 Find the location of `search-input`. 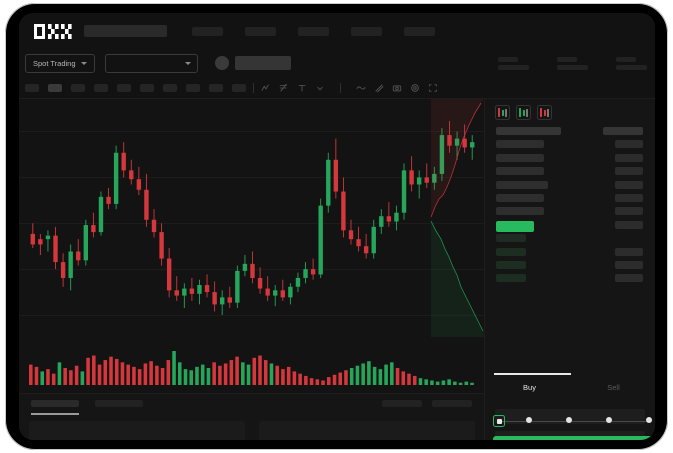

search-input is located at coordinates (125, 31).